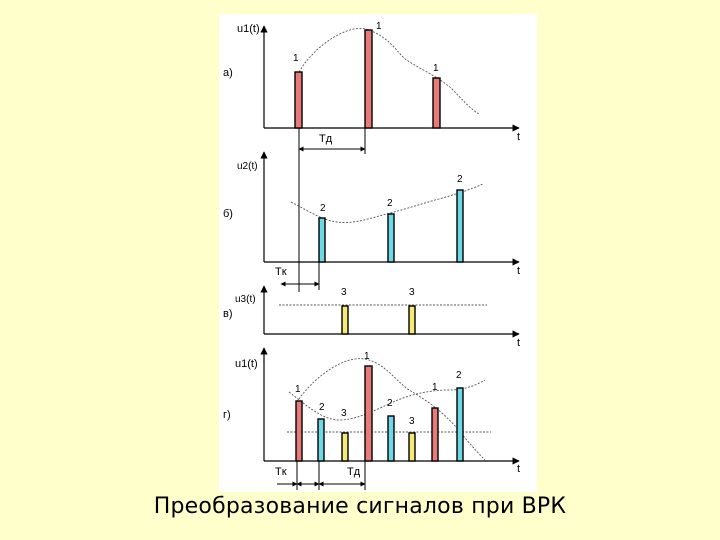 The height and width of the screenshot is (540, 720). Describe the element at coordinates (371, 317) in the screenshot. I see `plot-c: u3(t) t в) 3 3` at that location.